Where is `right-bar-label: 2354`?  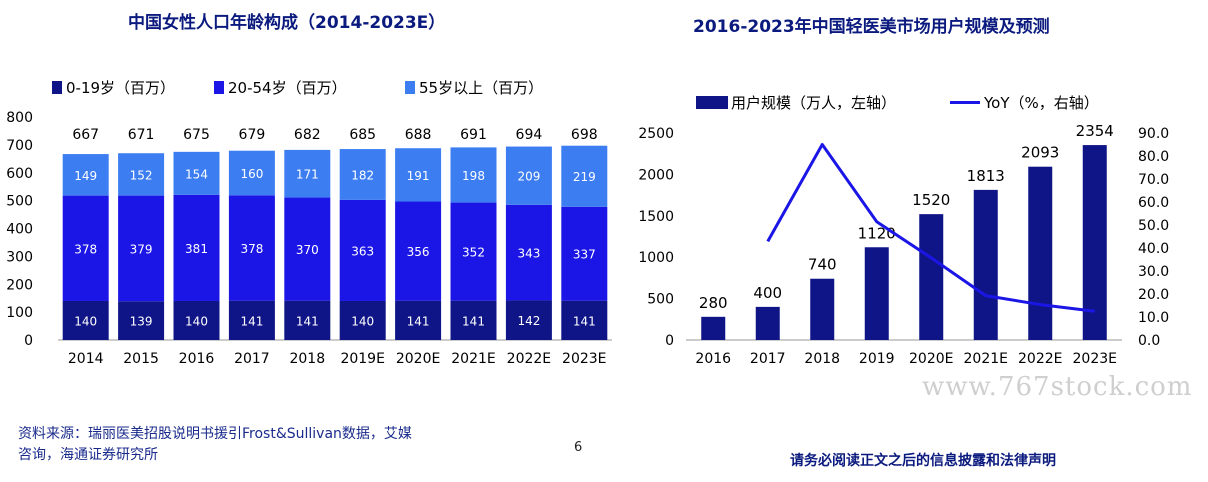 right-bar-label: 2354 is located at coordinates (1095, 131).